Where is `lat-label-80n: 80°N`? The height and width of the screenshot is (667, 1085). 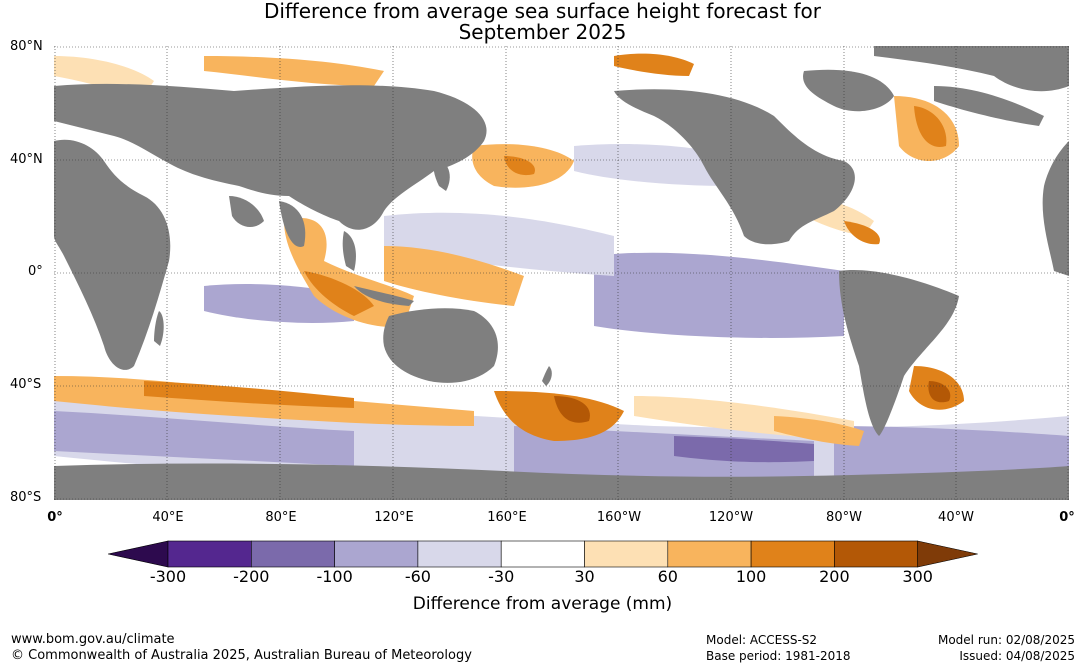
lat-label-80n: 80°N is located at coordinates (26, 46).